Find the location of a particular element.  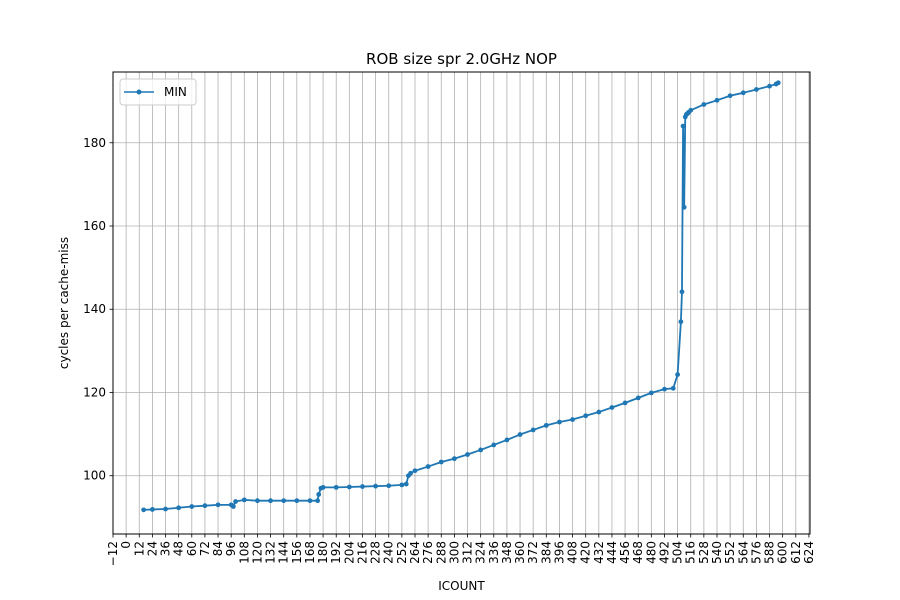

x-tick-label: 48 is located at coordinates (179, 548).